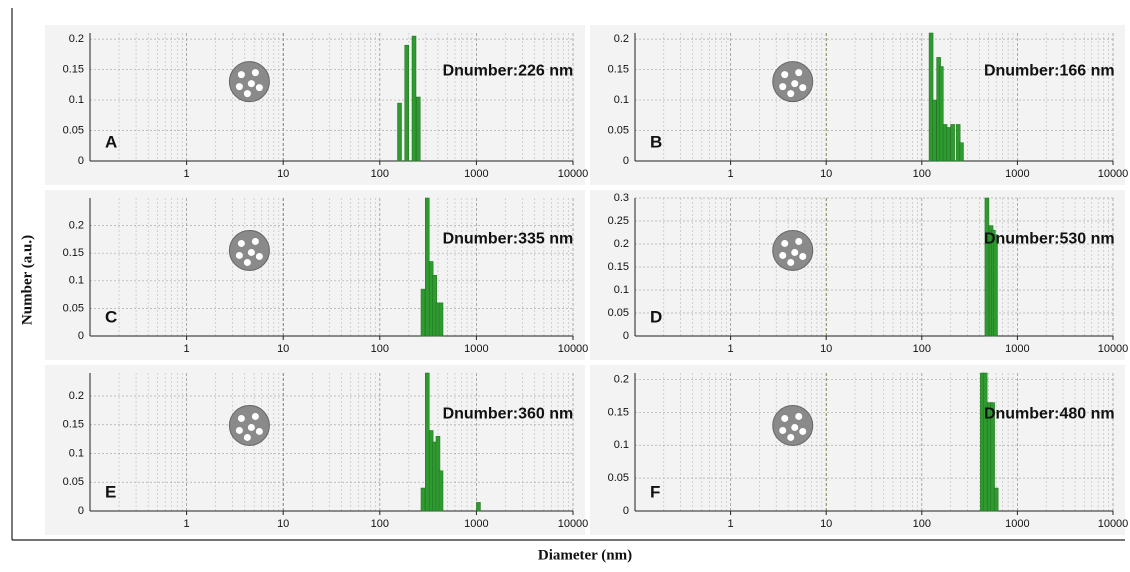 The width and height of the screenshot is (1130, 572). I want to click on panel-label: E, so click(110, 491).